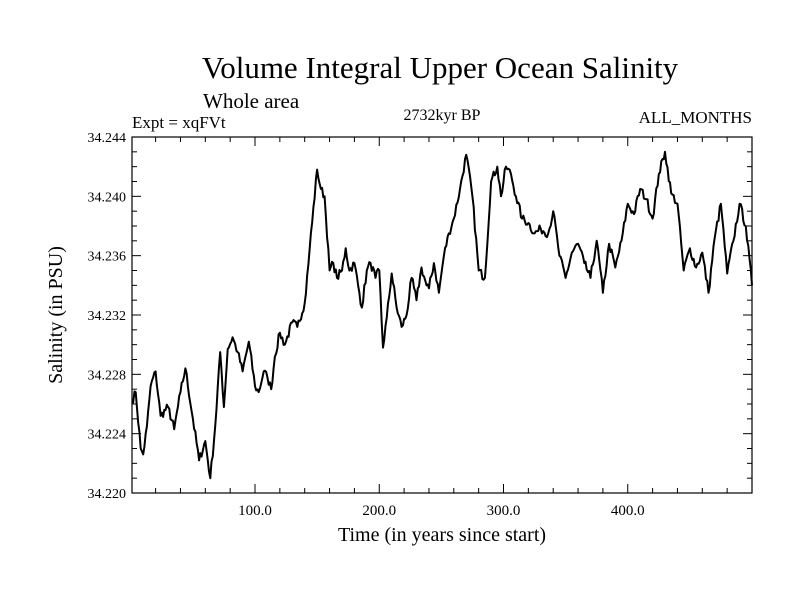 This screenshot has width=800, height=600. Describe the element at coordinates (440, 67) in the screenshot. I see `chart-title: Volume Integral Upper Ocean Salinity` at that location.